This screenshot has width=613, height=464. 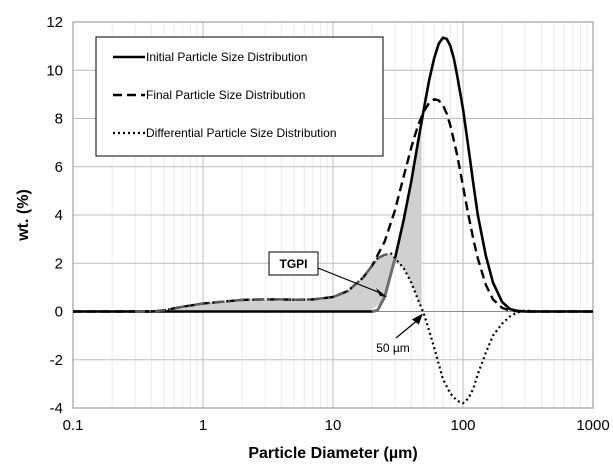 I want to click on y-tick-label: 0, so click(x=59, y=312).